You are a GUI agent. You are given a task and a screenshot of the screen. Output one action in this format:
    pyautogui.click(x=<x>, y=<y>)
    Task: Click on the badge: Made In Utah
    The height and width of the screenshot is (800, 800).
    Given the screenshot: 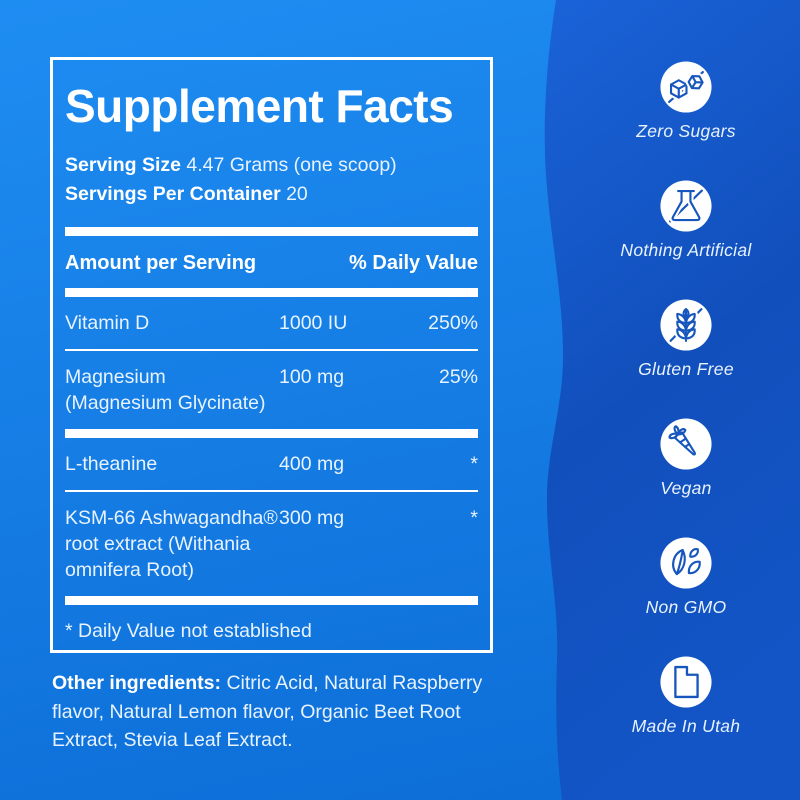 What is the action you would take?
    pyautogui.click(x=686, y=696)
    